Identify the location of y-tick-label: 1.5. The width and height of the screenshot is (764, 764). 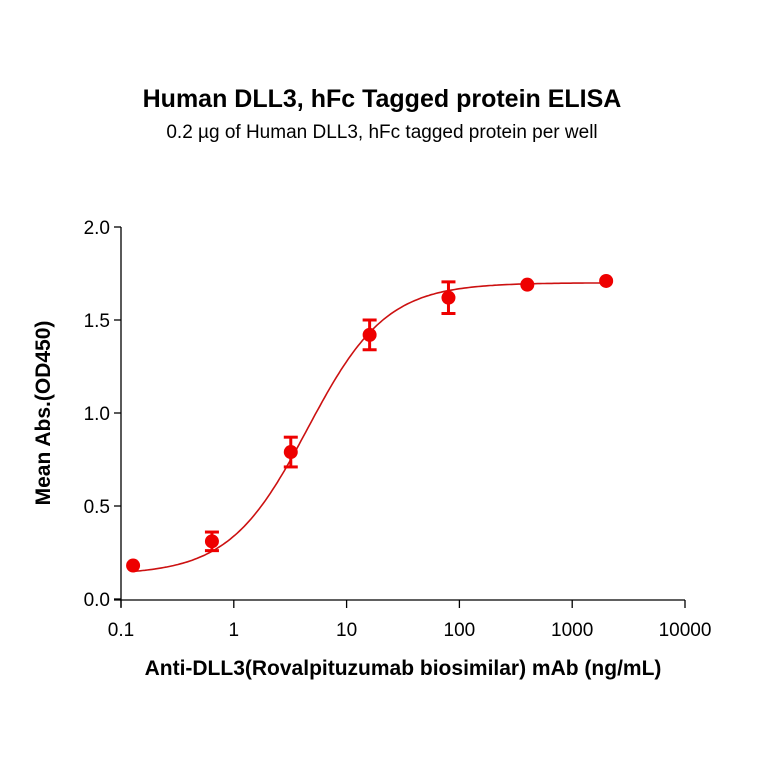
(97, 321).